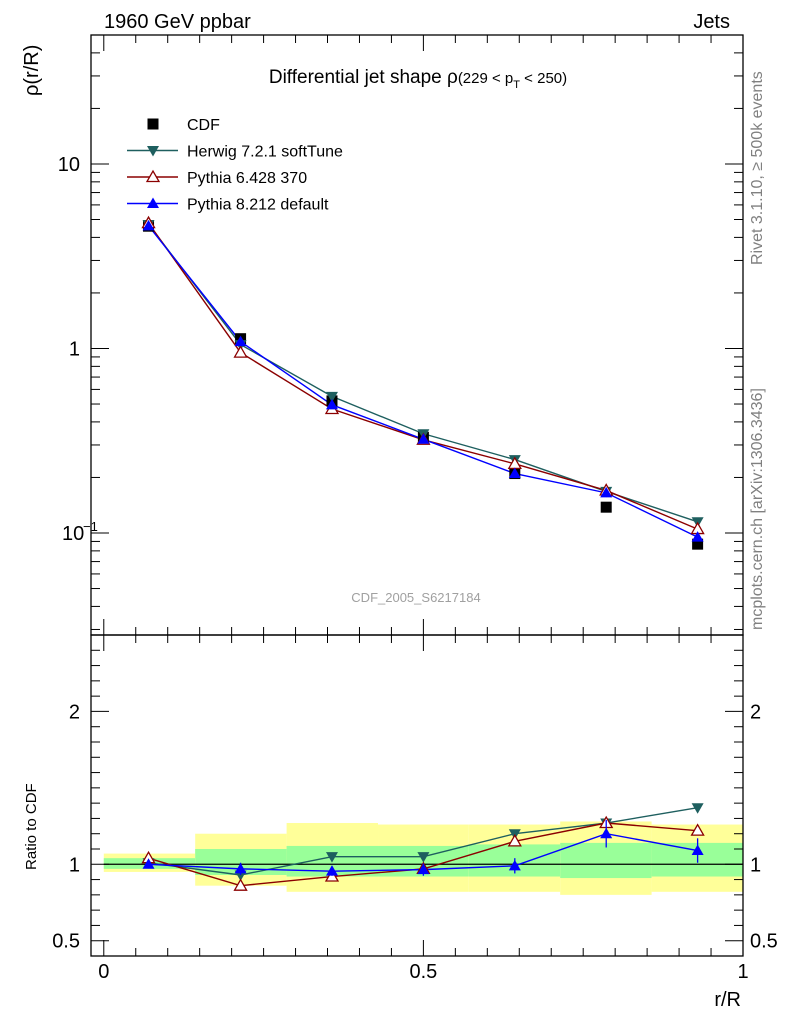 The image size is (786, 1024). I want to click on main-title-rho: ρ, so click(452, 77).